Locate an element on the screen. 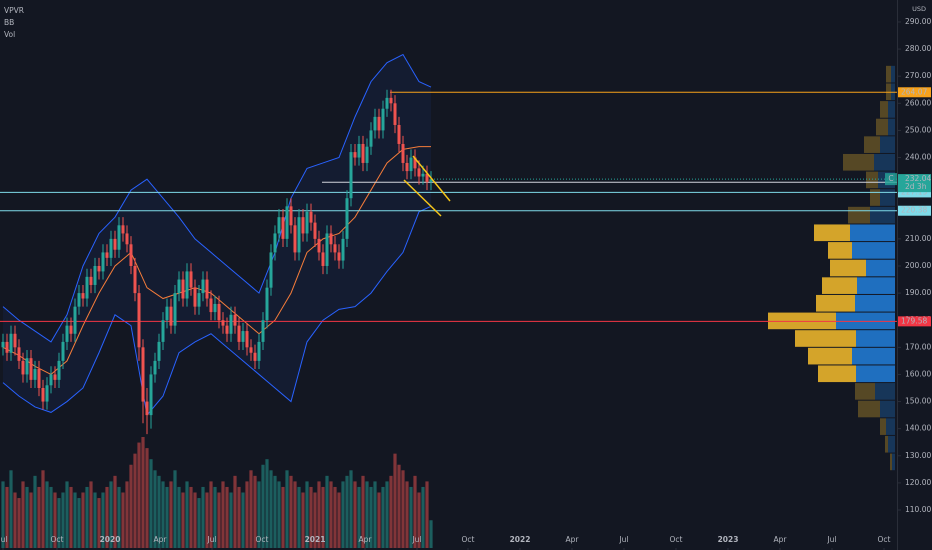 Image resolution: width=932 pixels, height=550 pixels. y-tick-label: 170.00 is located at coordinates (918, 346).